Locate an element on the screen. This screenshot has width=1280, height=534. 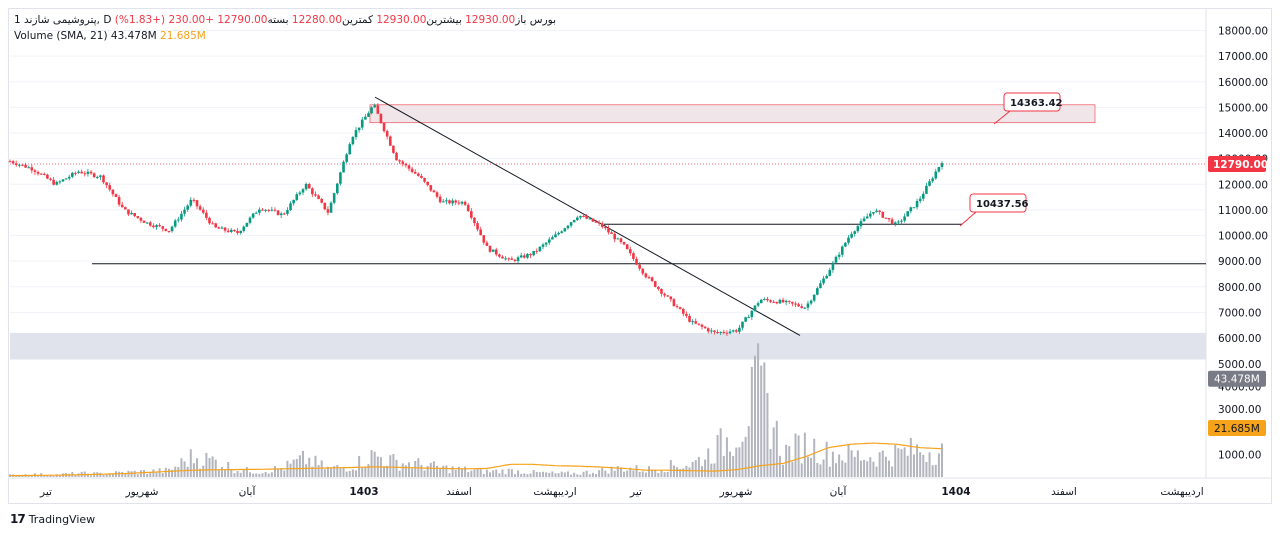
legend-close-label: بسته is located at coordinates (278, 20).